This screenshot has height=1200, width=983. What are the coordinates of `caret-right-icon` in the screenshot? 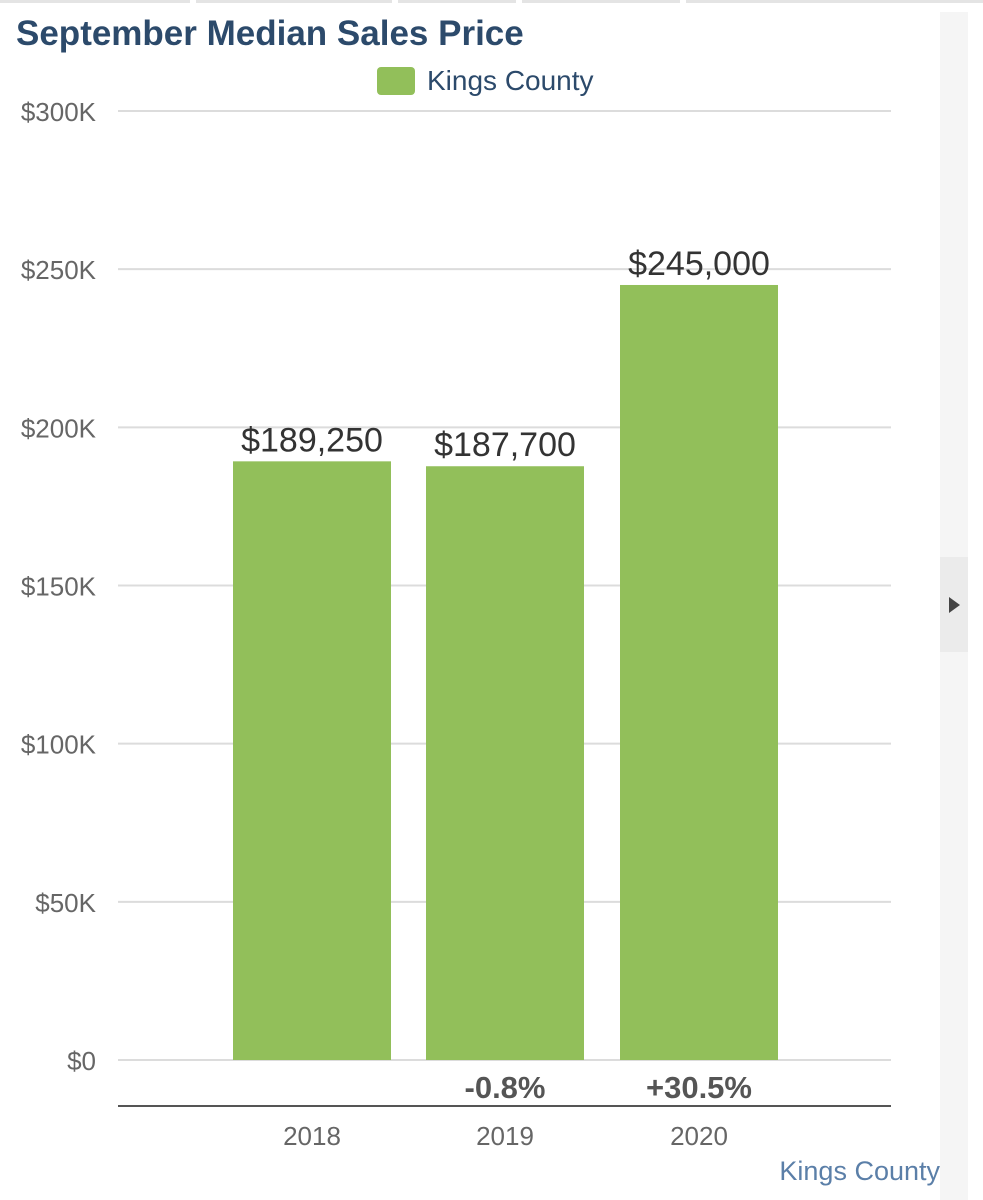 It's located at (954, 605).